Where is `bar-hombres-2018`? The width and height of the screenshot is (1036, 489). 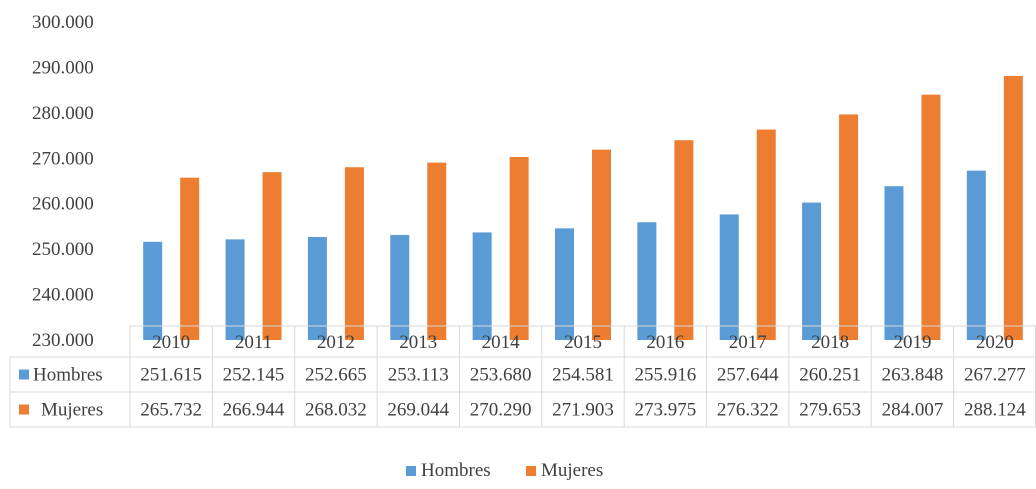
bar-hombres-2018 is located at coordinates (812, 271).